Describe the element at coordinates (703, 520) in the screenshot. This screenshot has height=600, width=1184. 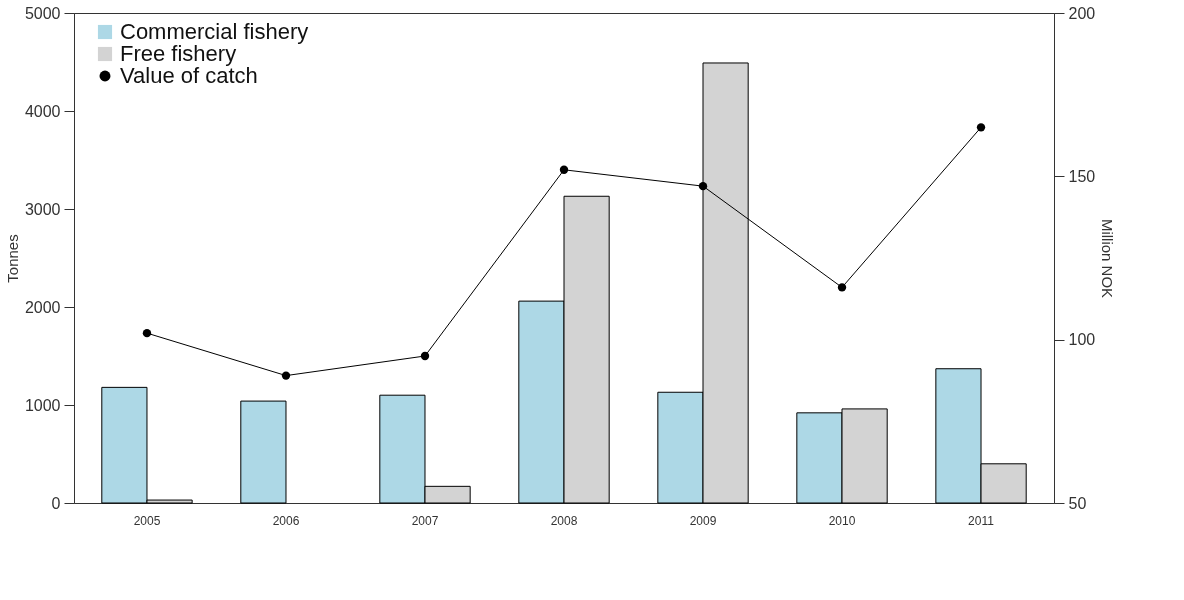
I see `x-tick-label: 2009` at that location.